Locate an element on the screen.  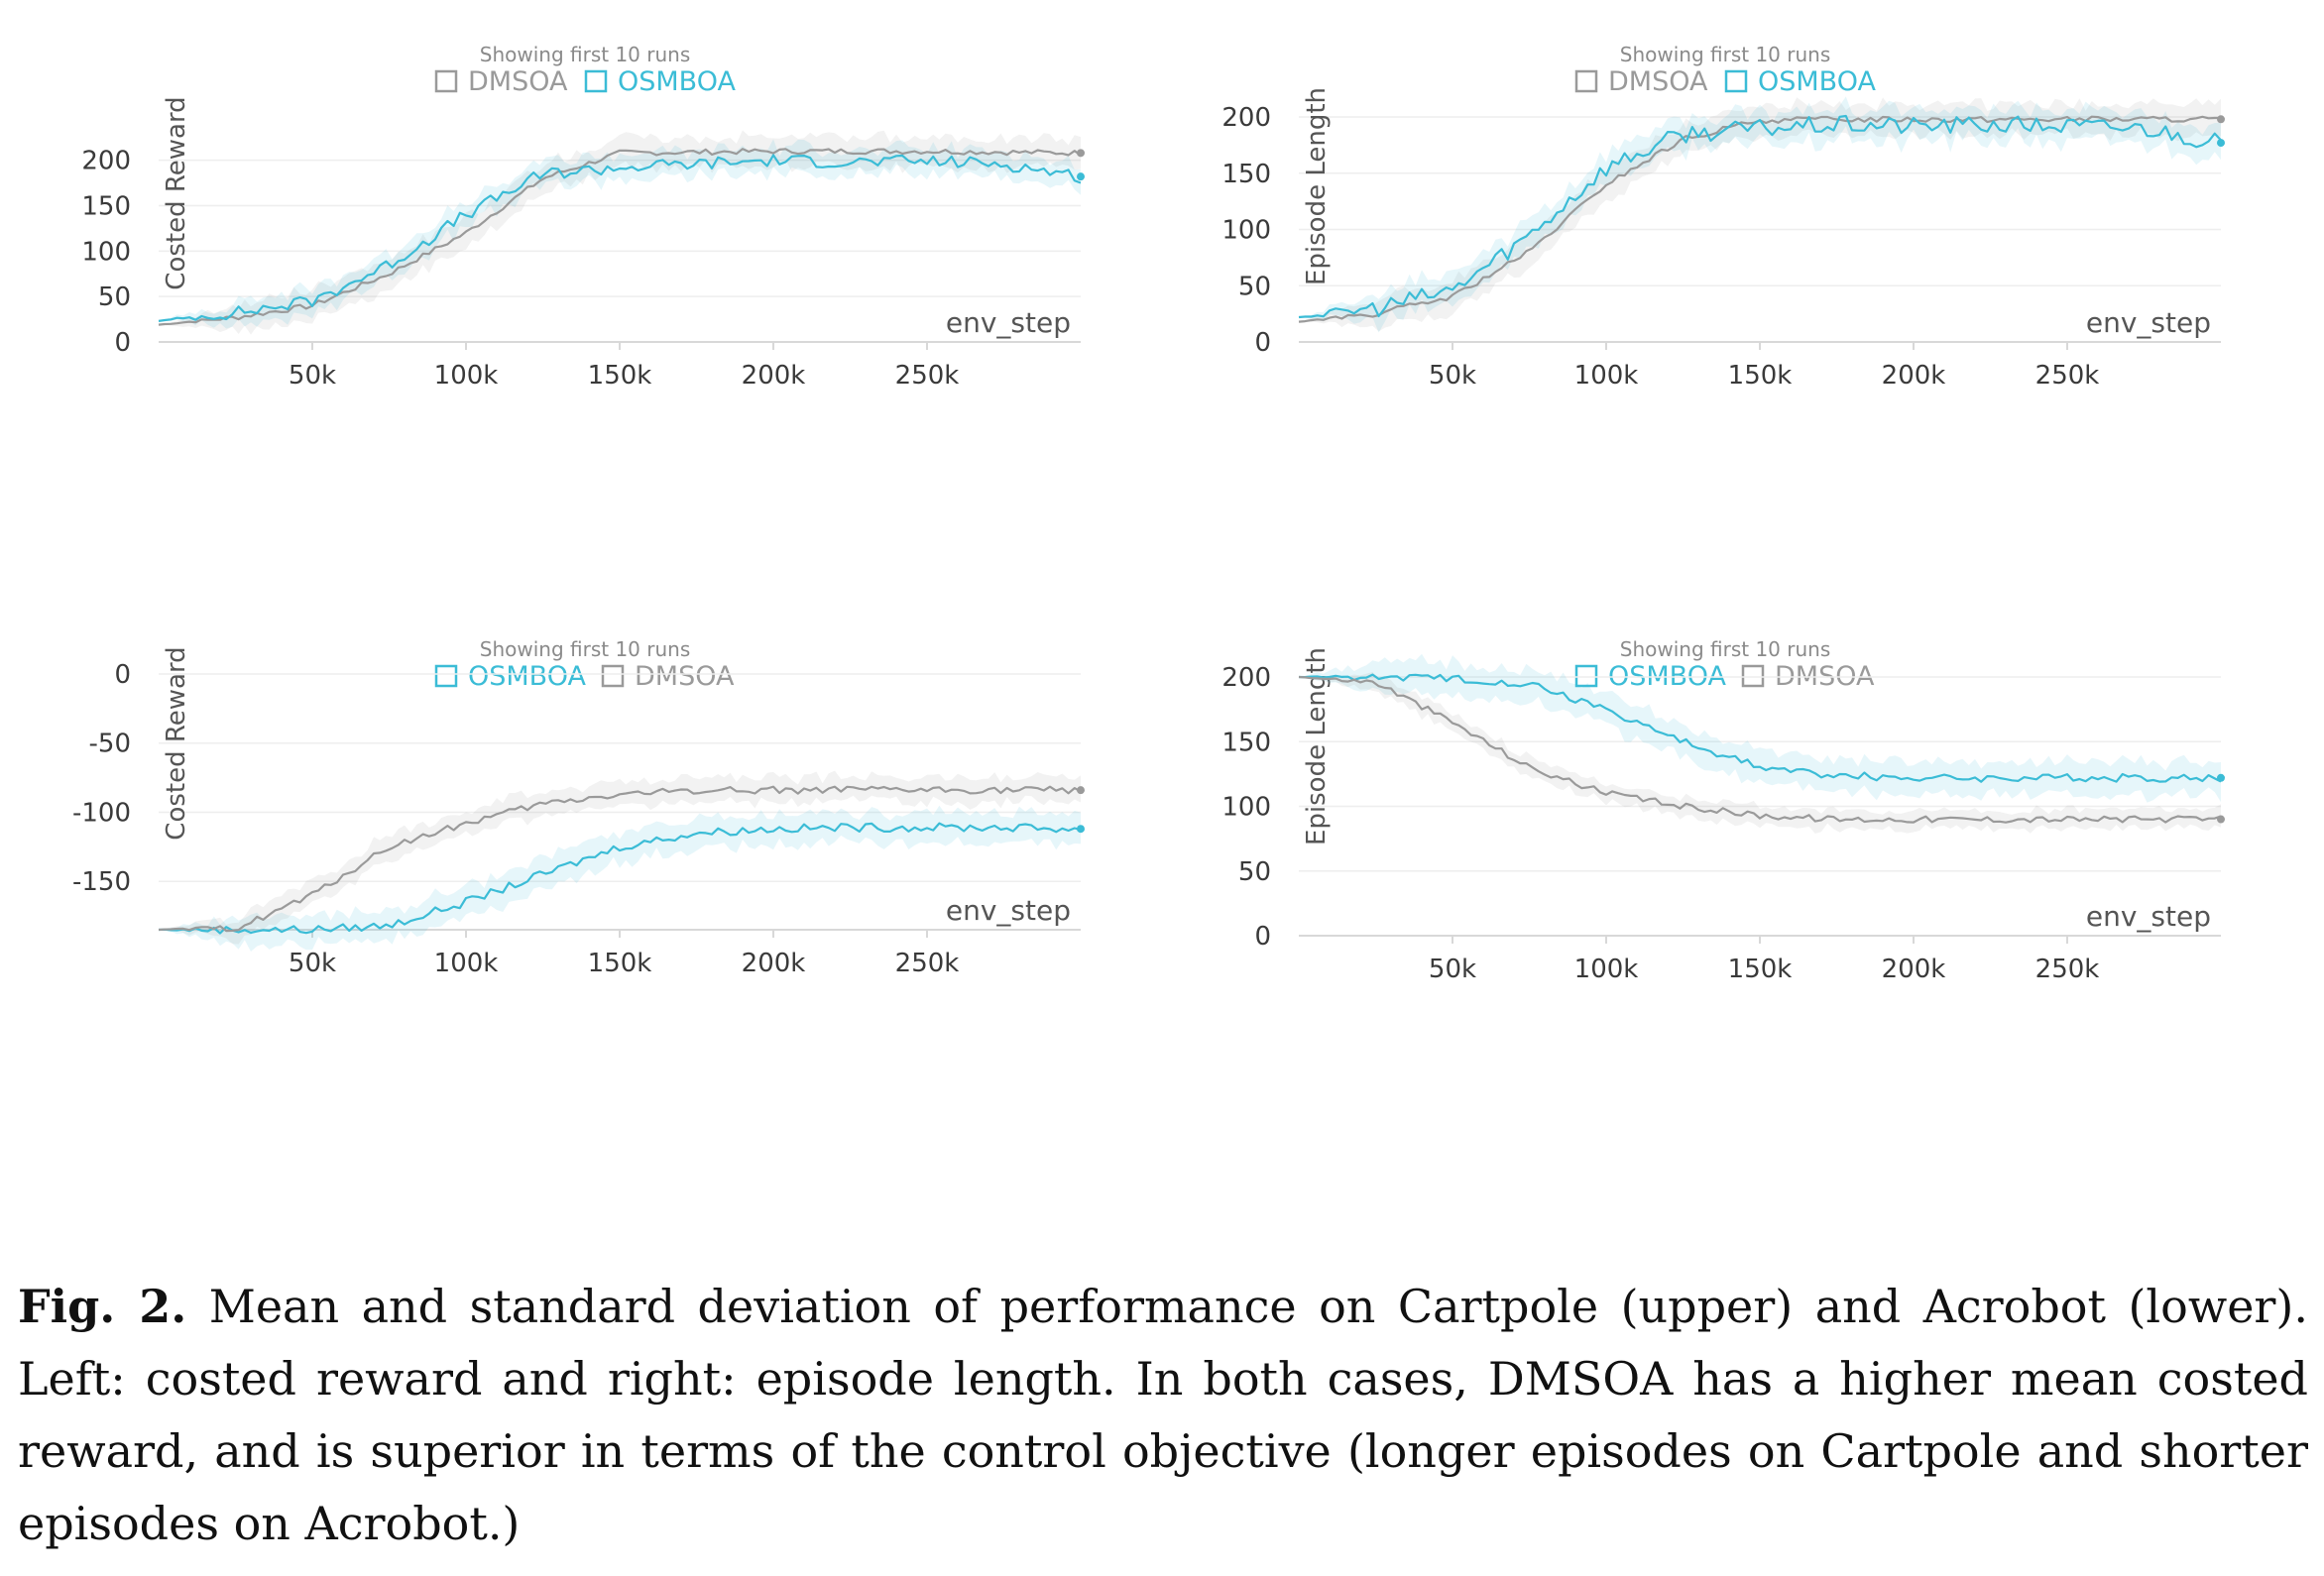
y-tick-label: -100 is located at coordinates (101, 813).